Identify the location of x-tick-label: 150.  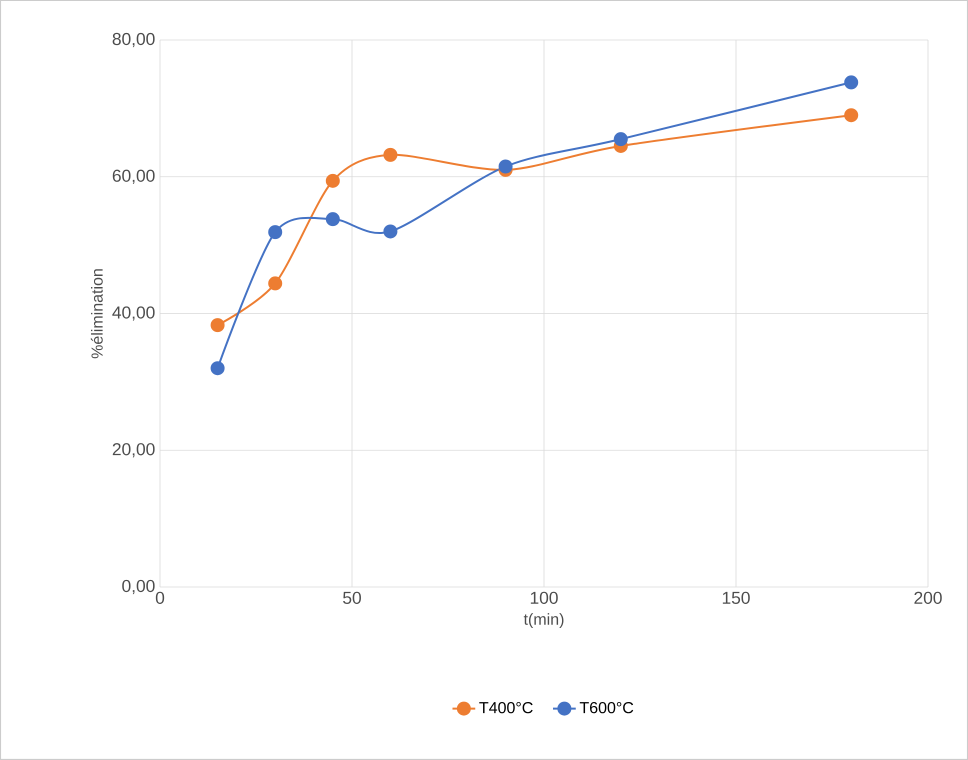
(736, 598).